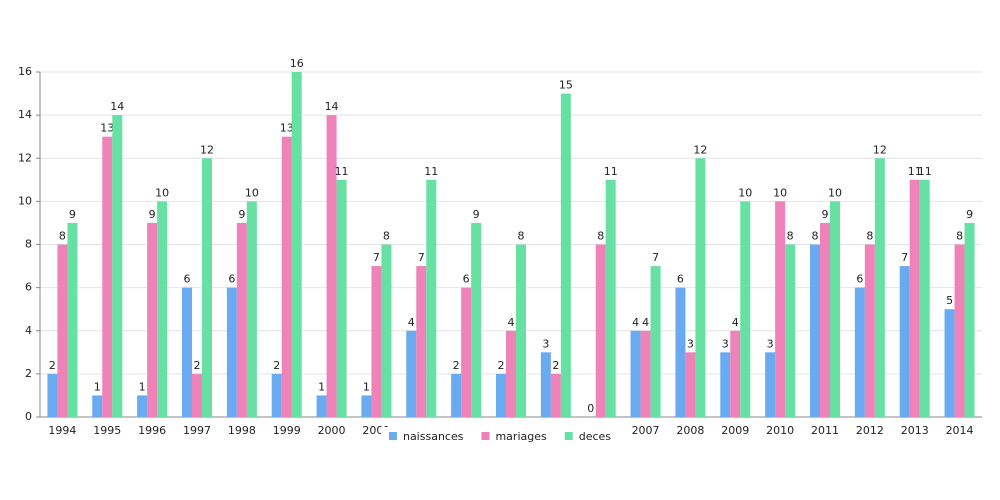 This screenshot has width=1000, height=500. I want to click on y-tick-label: 16, so click(25, 71).